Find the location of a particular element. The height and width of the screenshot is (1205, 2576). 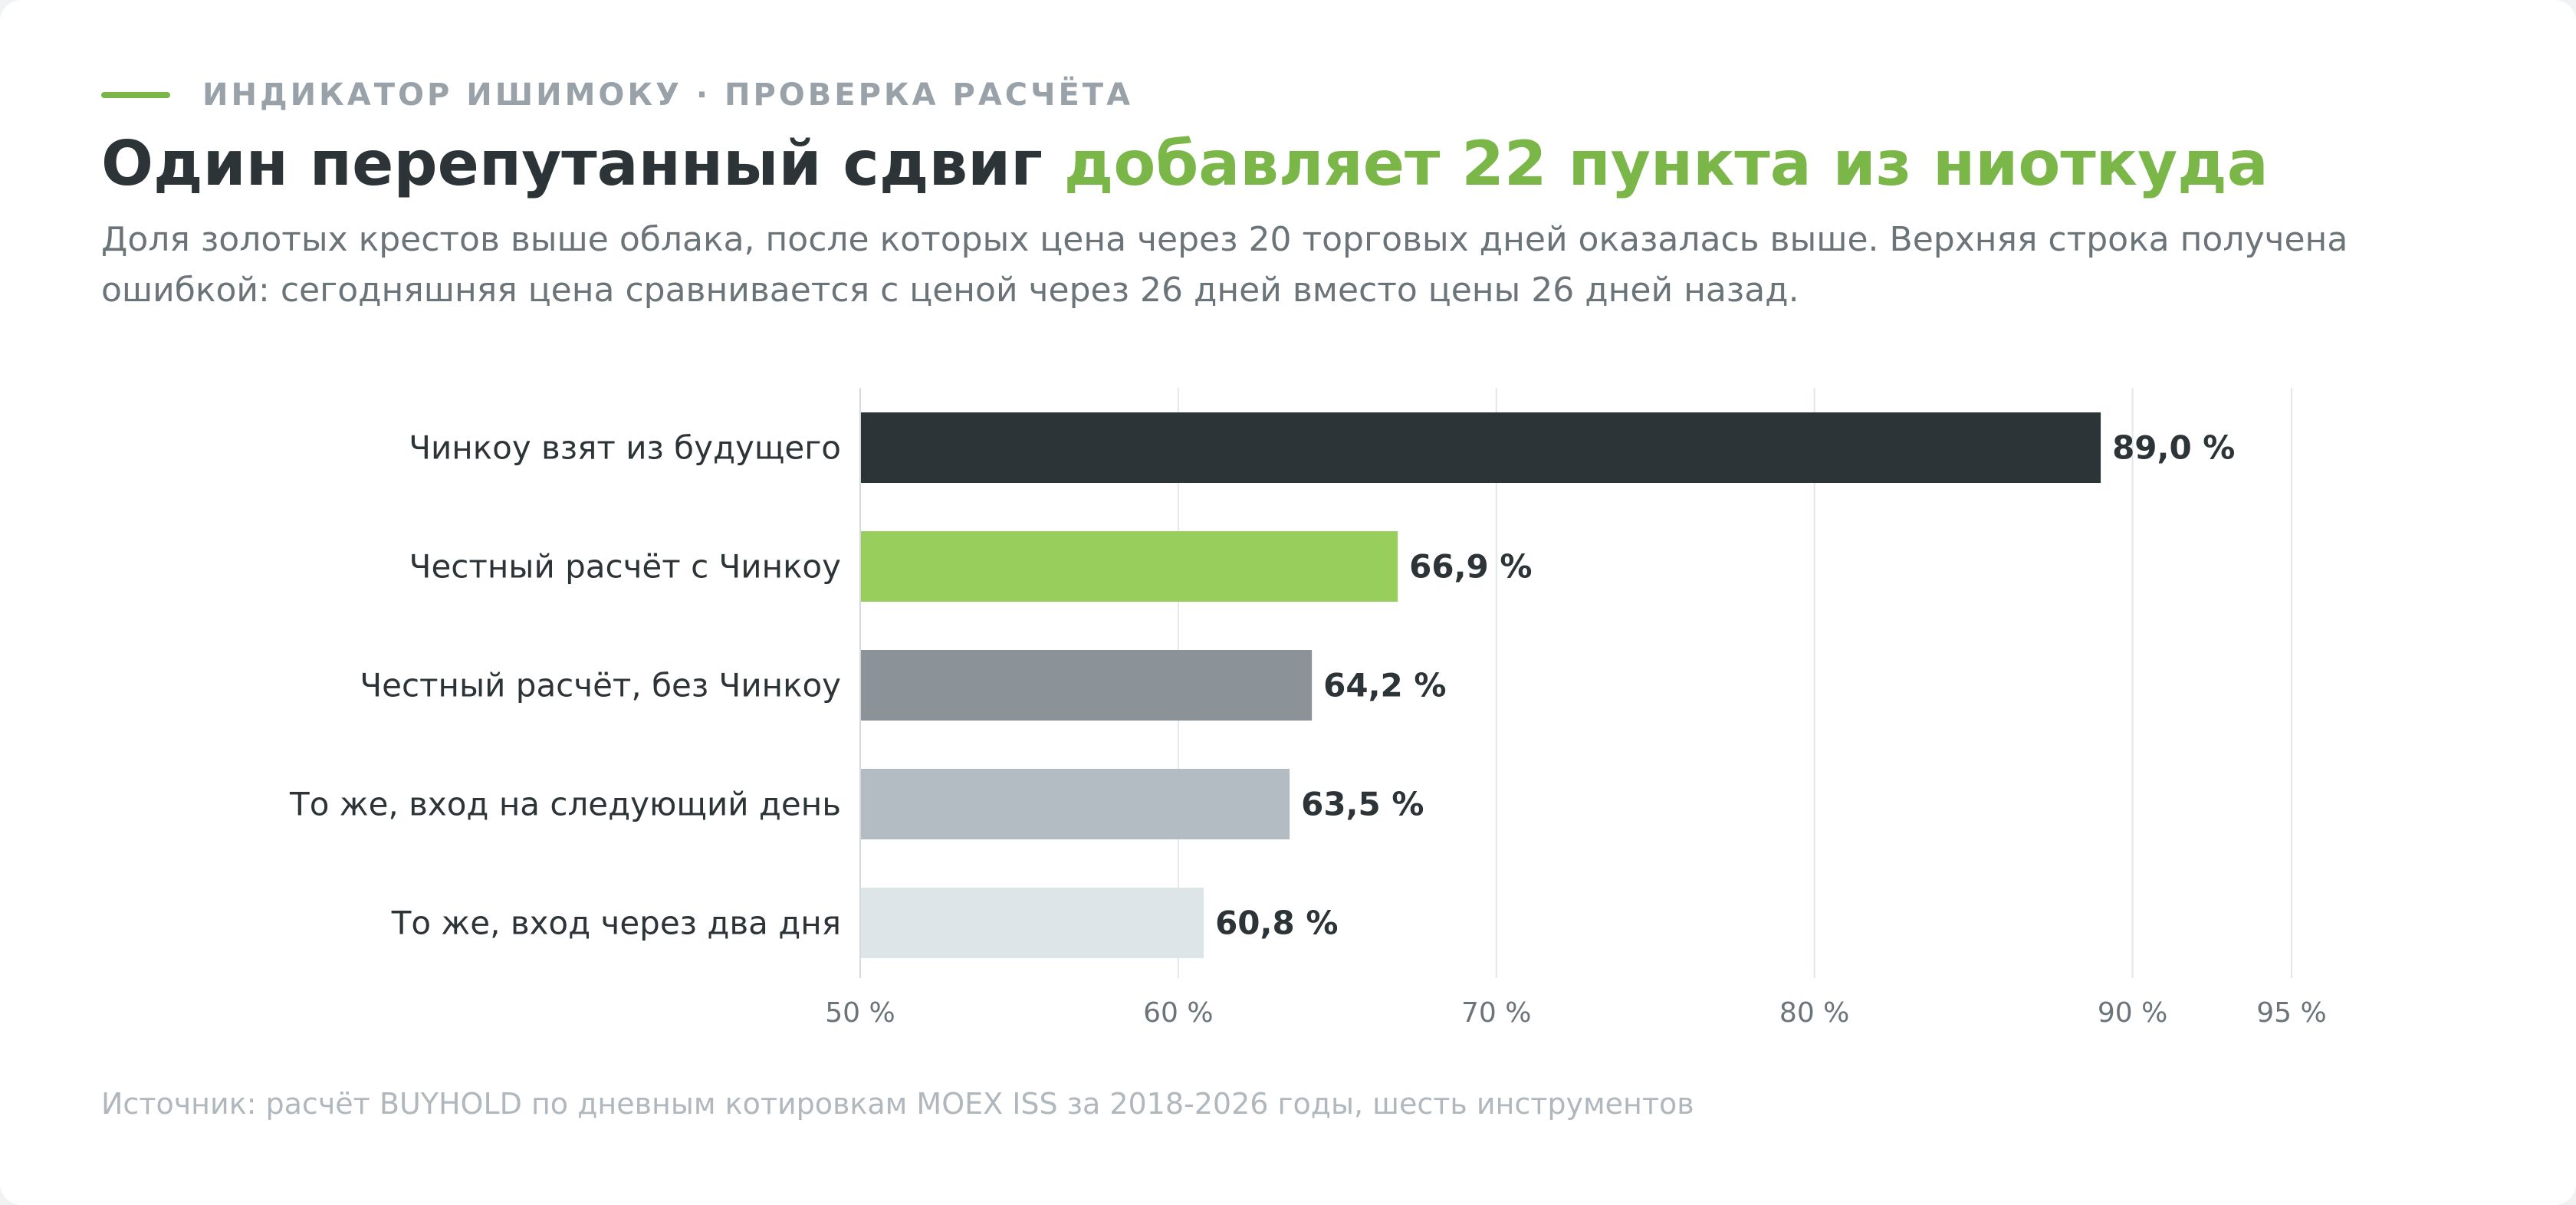

x-tick-label: 80 % is located at coordinates (1814, 1013).